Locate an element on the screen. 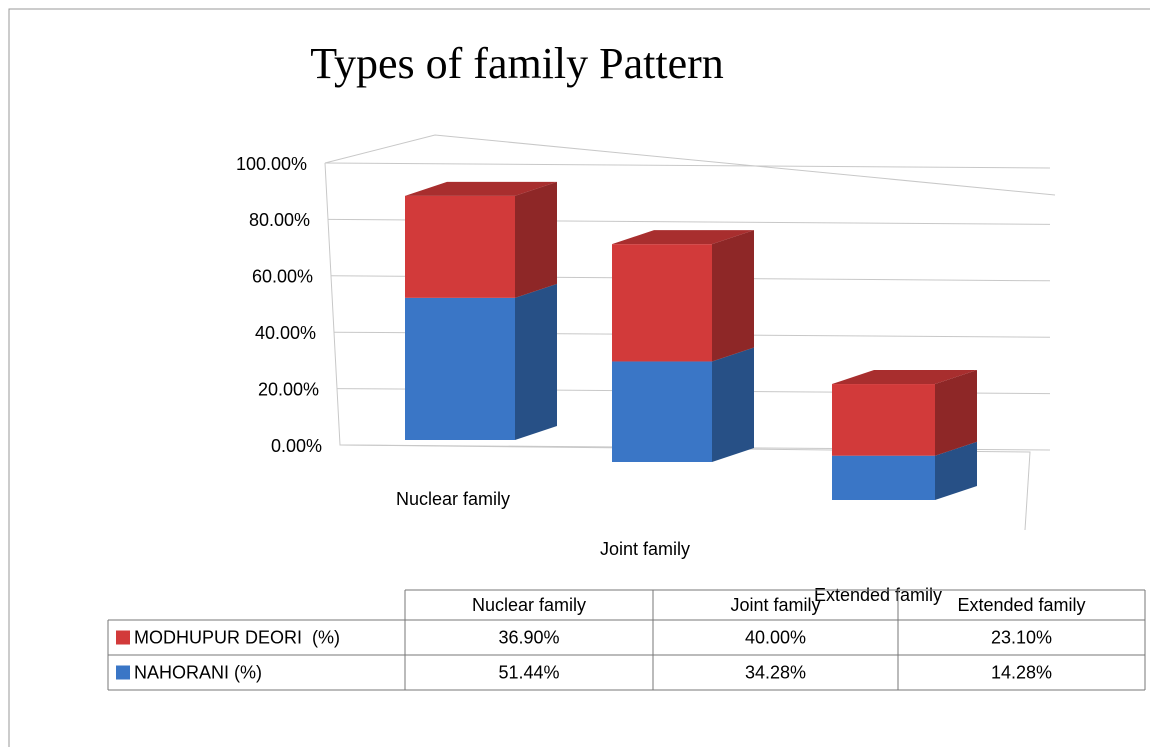 The image size is (1150, 747). grid-line is located at coordinates (687, 165).